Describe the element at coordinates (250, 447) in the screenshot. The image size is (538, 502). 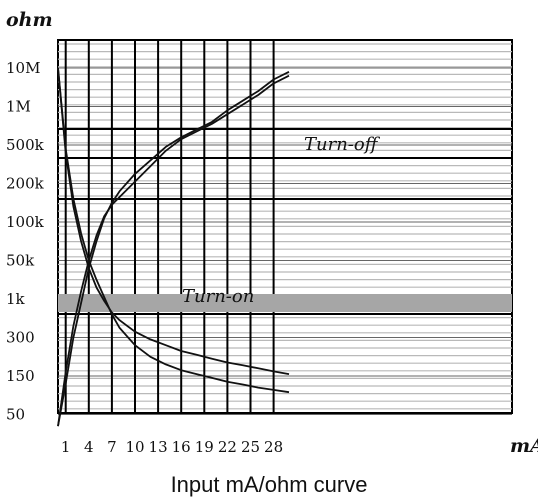
I see `x-tick-label: 25` at that location.